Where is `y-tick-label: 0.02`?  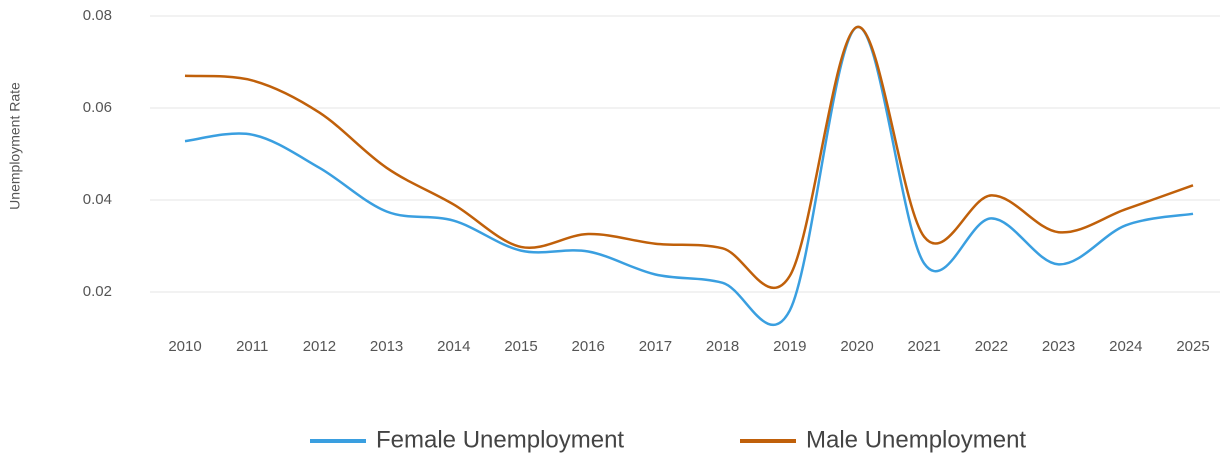 y-tick-label: 0.02 is located at coordinates (97, 291).